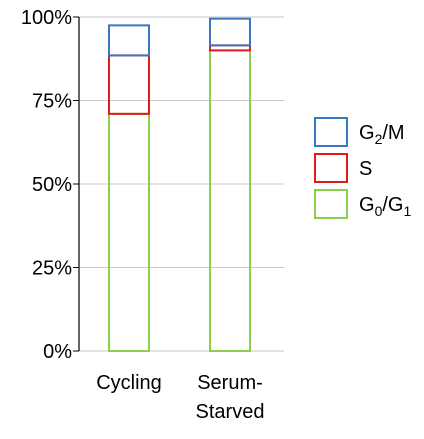  Describe the element at coordinates (382, 134) in the screenshot. I see `legend-label: G2/M` at that location.